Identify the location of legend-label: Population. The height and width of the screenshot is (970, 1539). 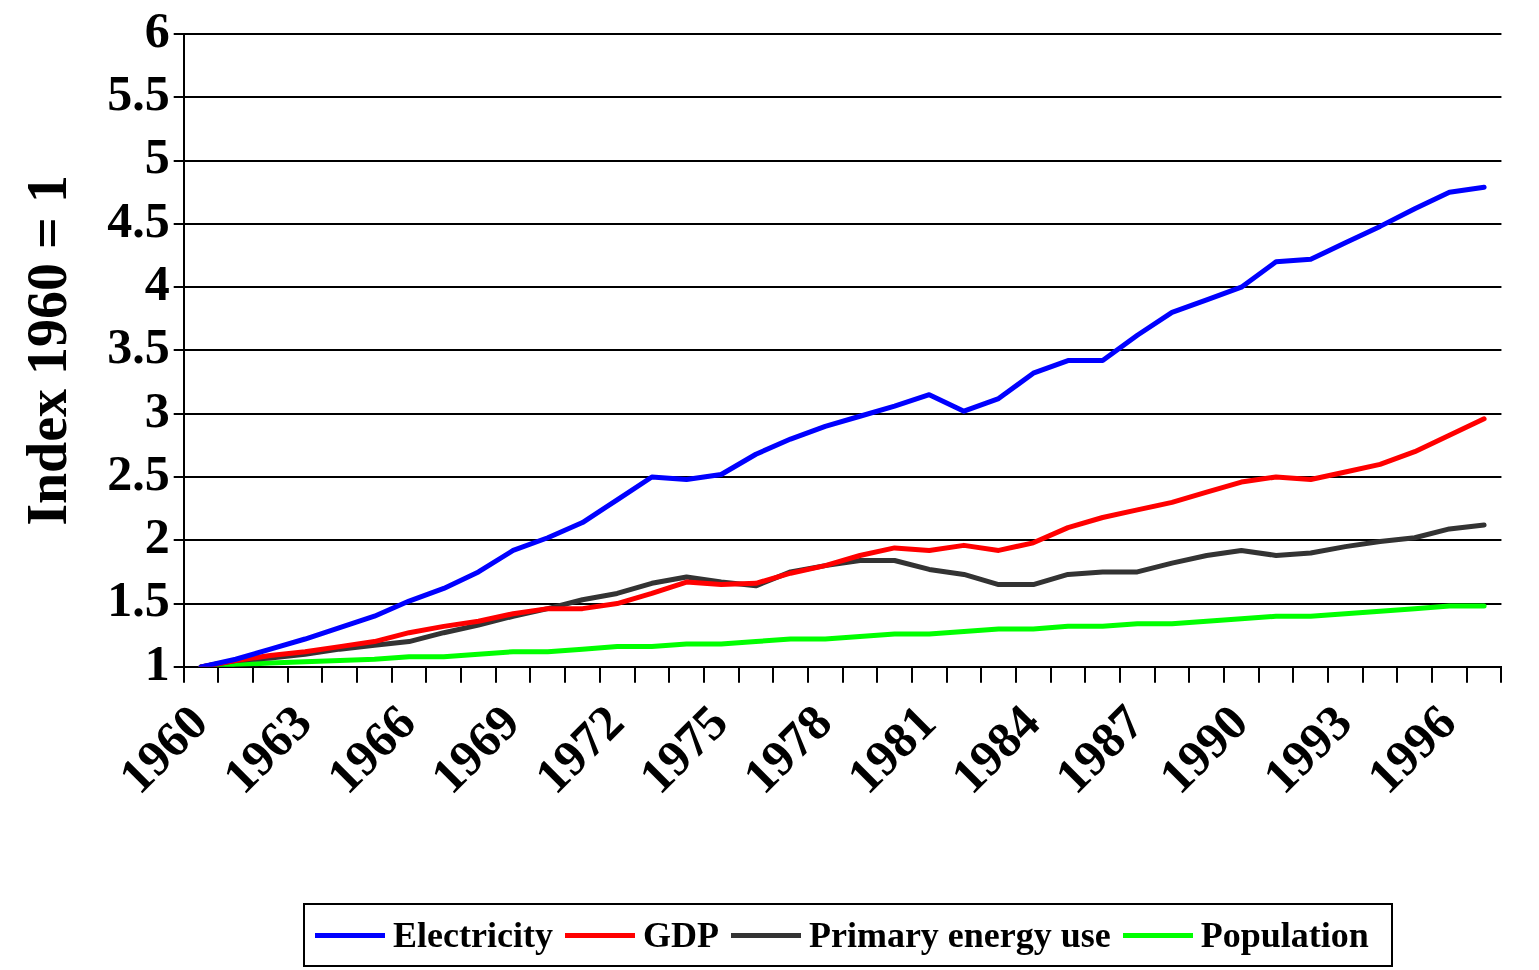
(1284, 935).